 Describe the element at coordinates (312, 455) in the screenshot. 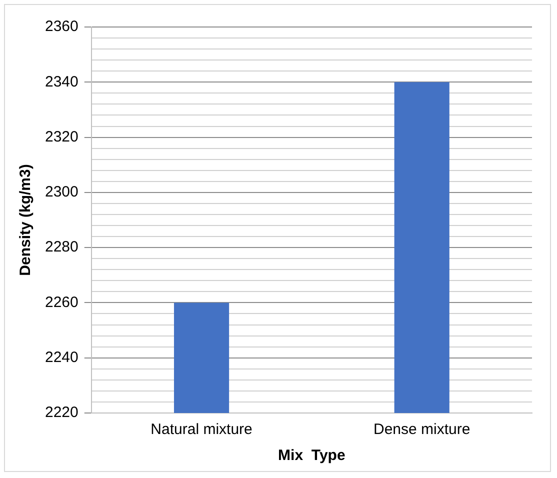

I see `x-axis-title: Mix Type` at that location.